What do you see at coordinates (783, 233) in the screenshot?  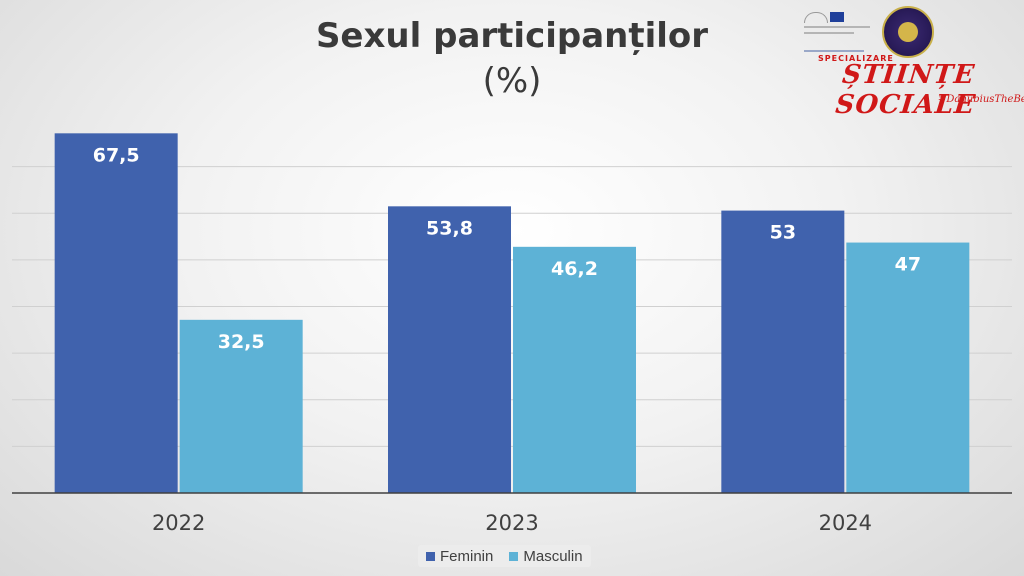 I see `data-label-feminin-2024: 53` at bounding box center [783, 233].